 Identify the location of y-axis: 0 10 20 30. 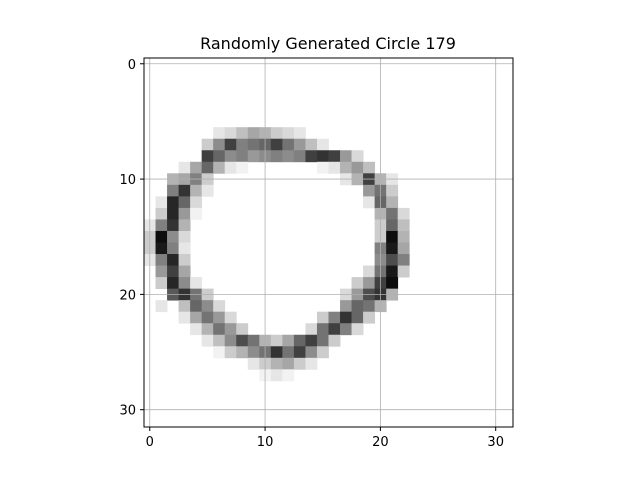
(131, 238).